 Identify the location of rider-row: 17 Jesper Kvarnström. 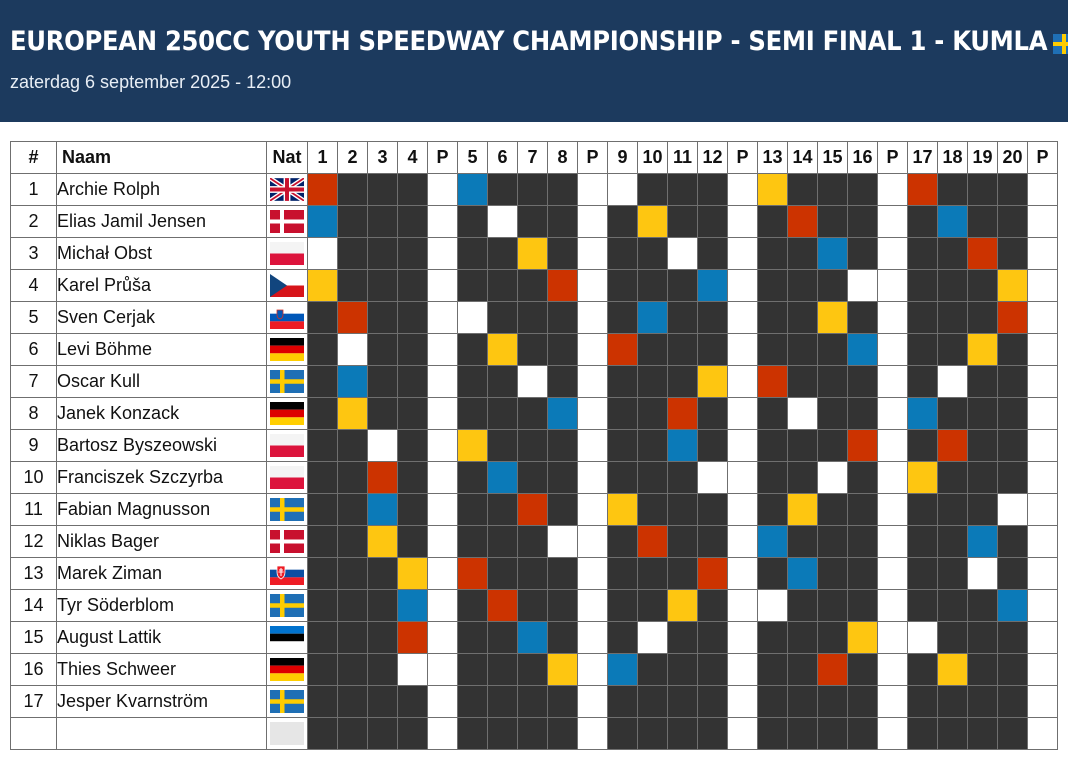
(534, 701).